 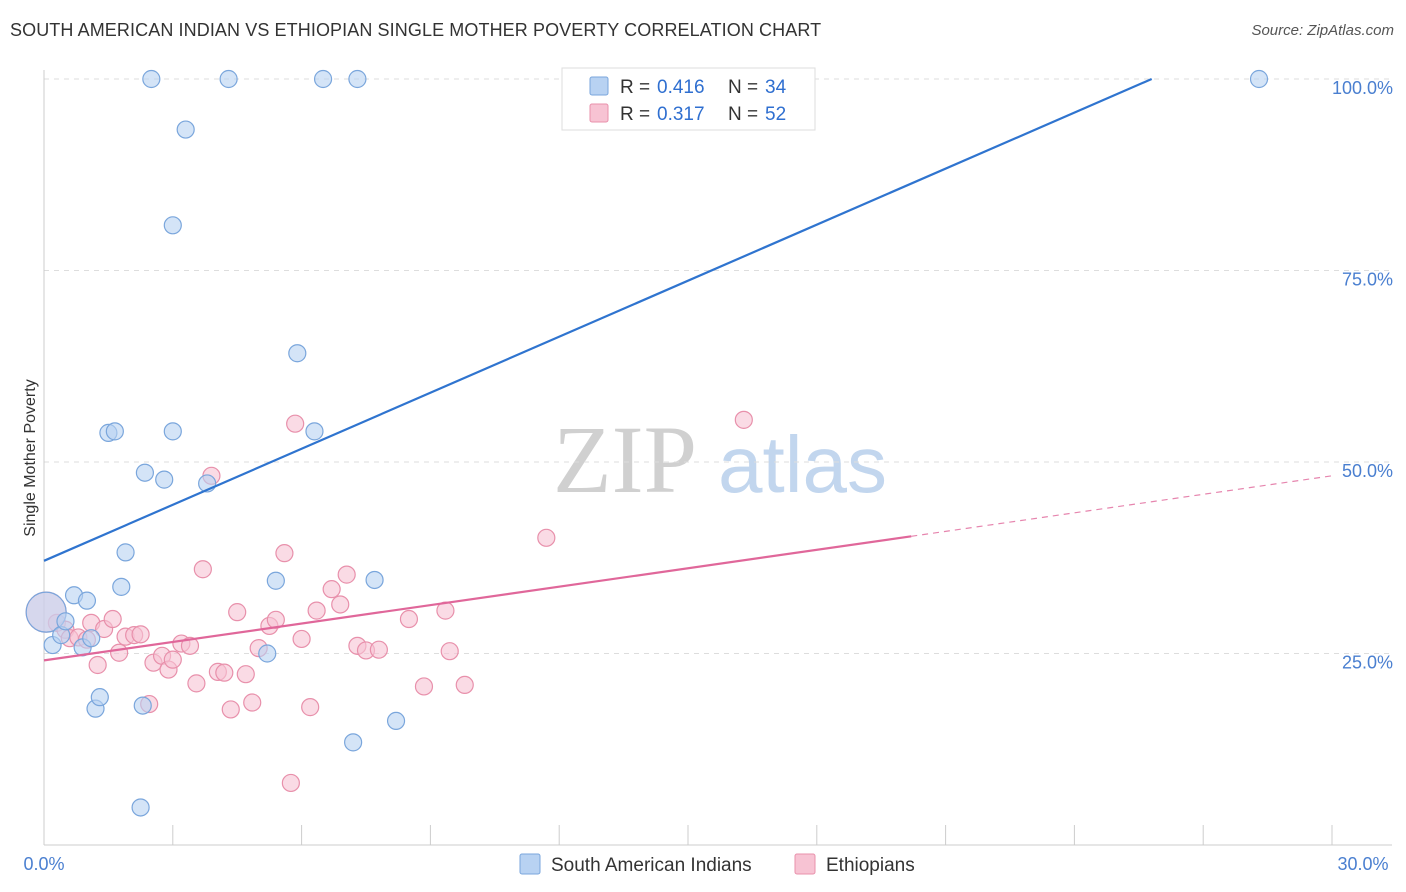 What do you see at coordinates (681, 114) in the screenshot?
I see `legend-r-value-pink: 0.317` at bounding box center [681, 114].